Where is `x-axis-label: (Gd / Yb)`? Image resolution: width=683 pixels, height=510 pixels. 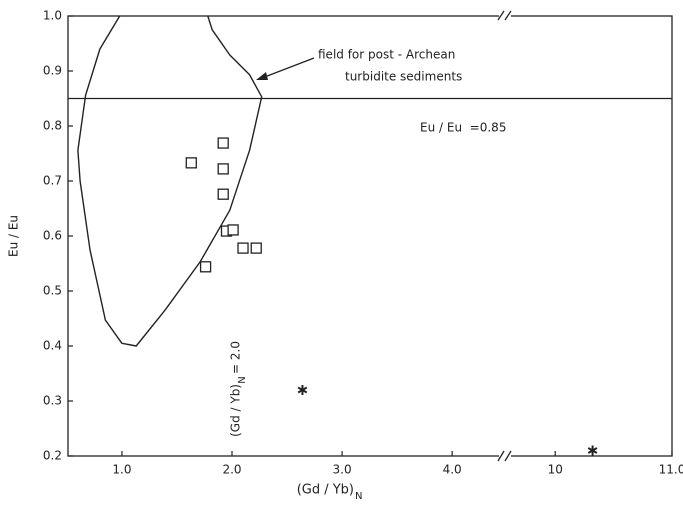
x-axis-label: (Gd / Yb) is located at coordinates (325, 490).